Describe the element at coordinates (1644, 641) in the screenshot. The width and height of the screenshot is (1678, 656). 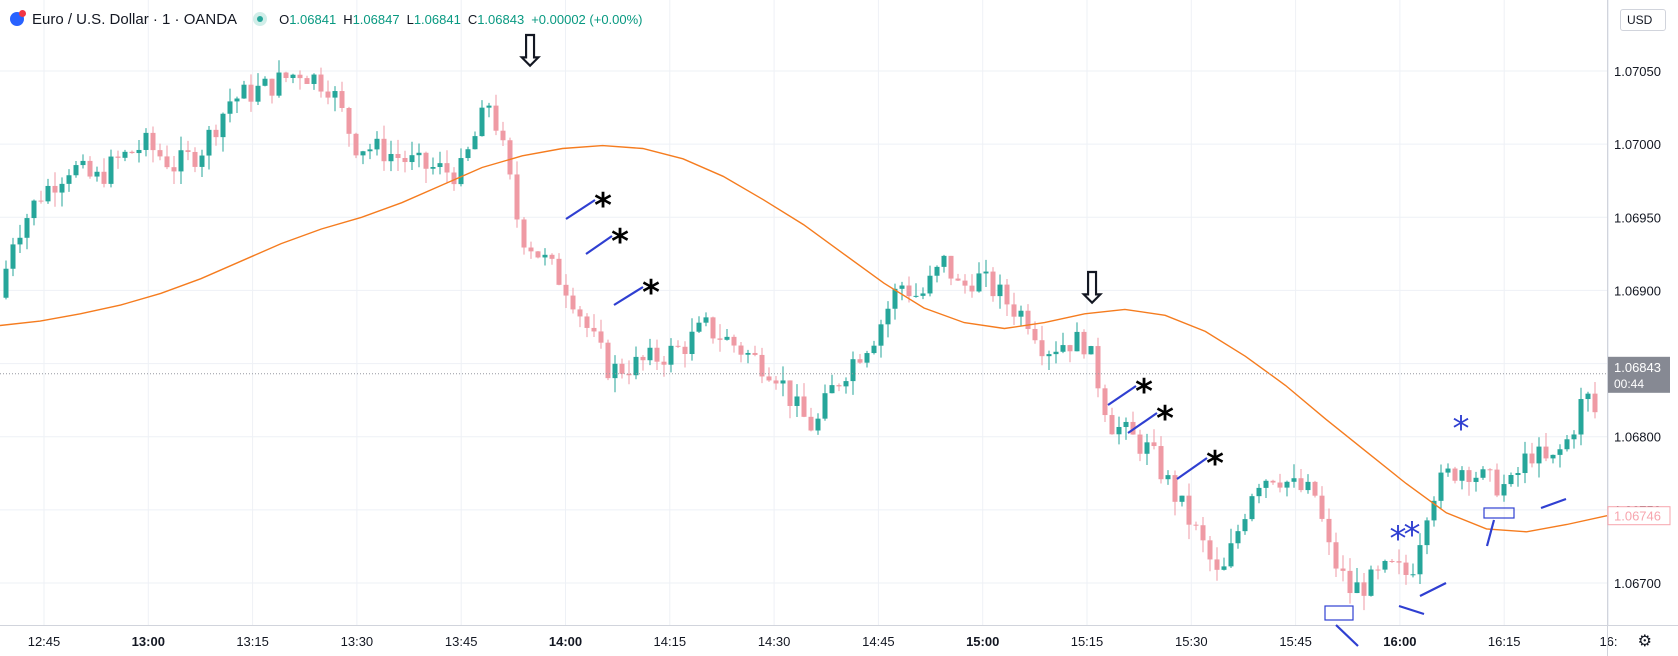
I see `gear-icon: ⚙` at that location.